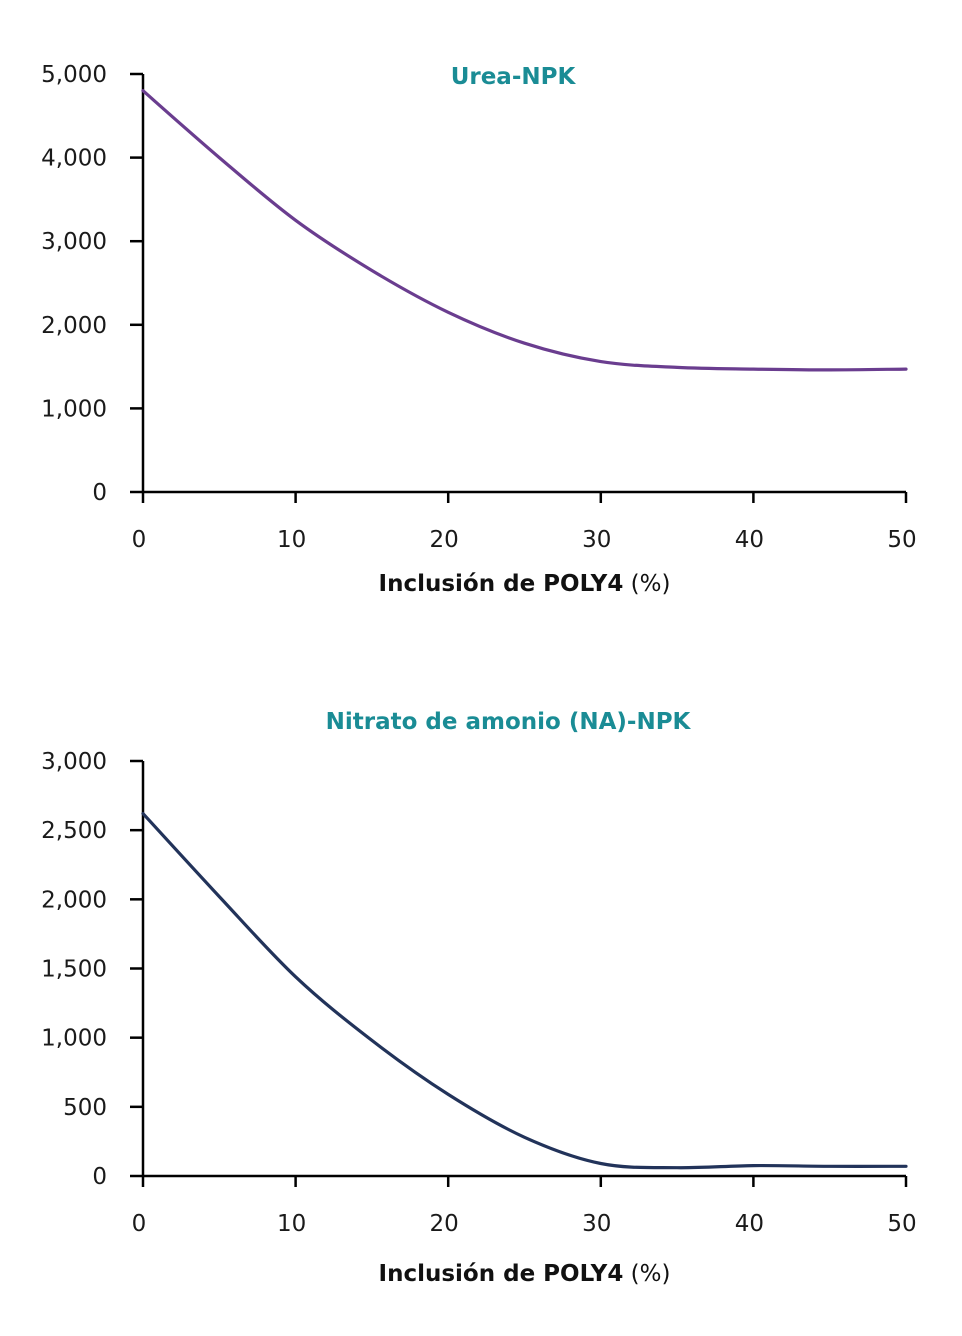 This screenshot has height=1336, width=962. I want to click on y-tick-label: 500, so click(85, 1108).